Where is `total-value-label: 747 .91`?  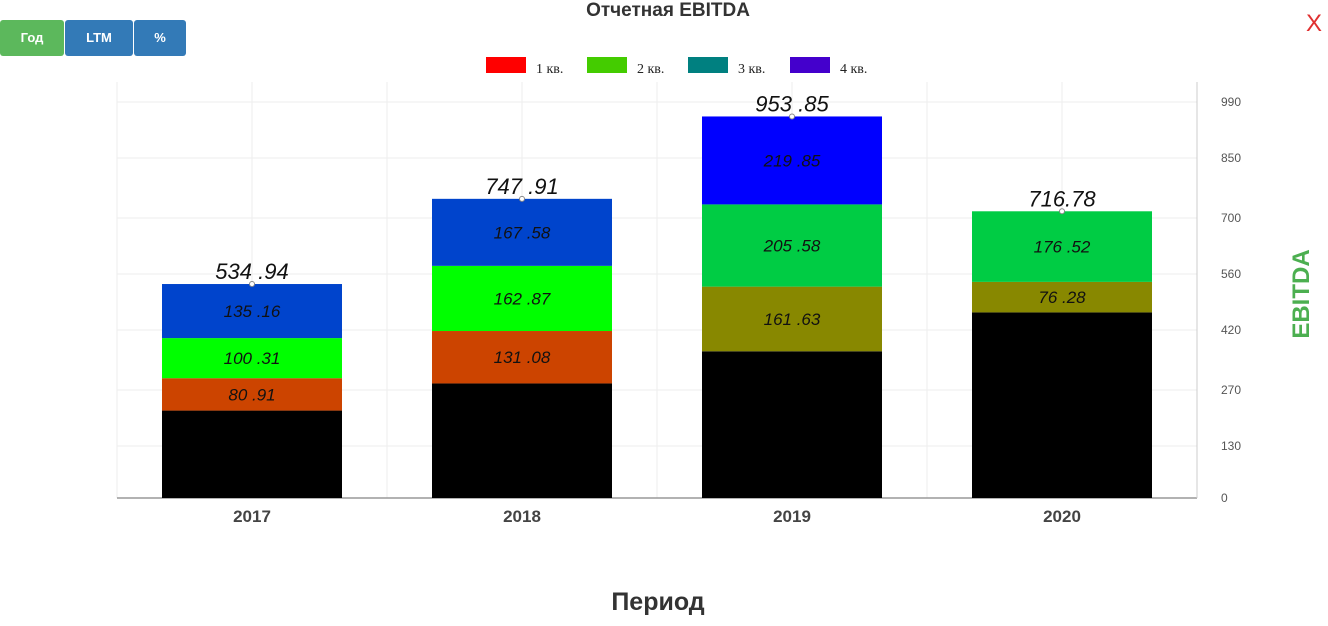 total-value-label: 747 .91 is located at coordinates (521, 186).